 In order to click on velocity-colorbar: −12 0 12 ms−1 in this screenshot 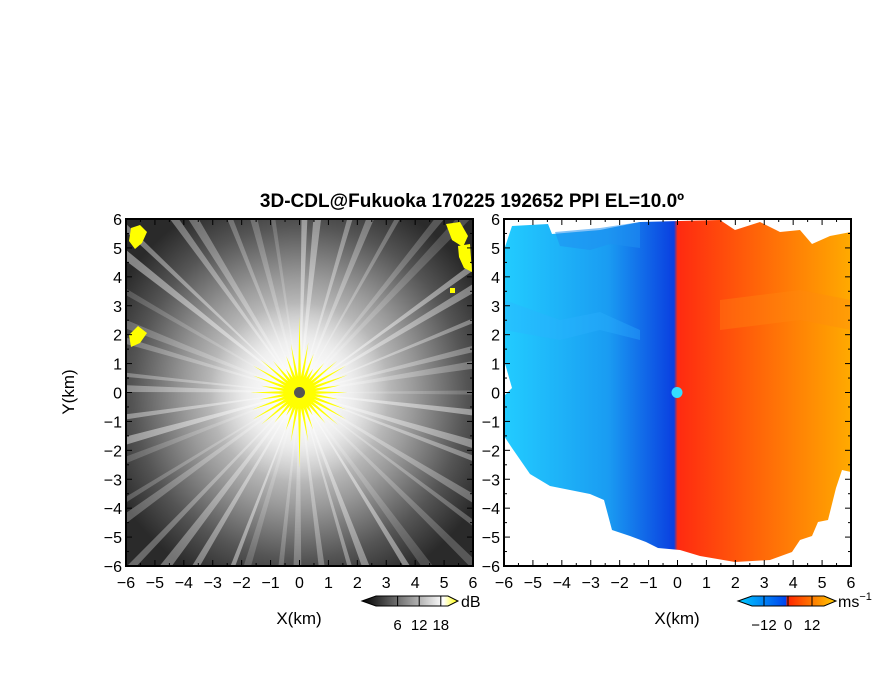, I will do `click(804, 612)`.